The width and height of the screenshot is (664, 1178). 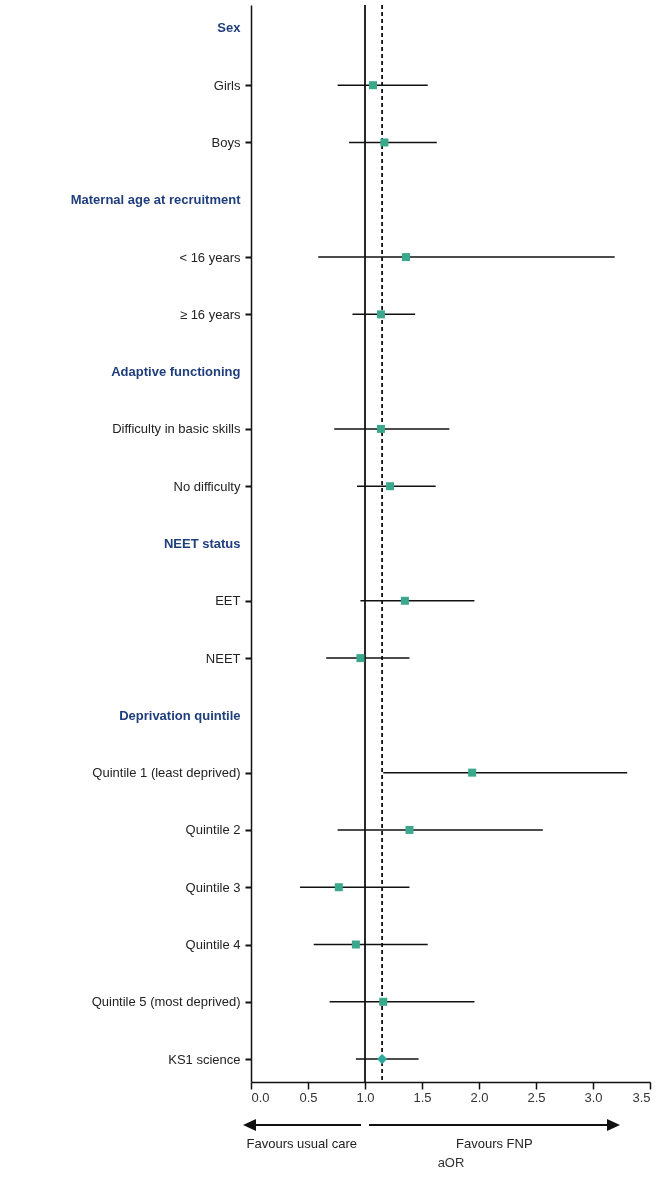 I want to click on y-tick-label: EET, so click(x=228, y=601).